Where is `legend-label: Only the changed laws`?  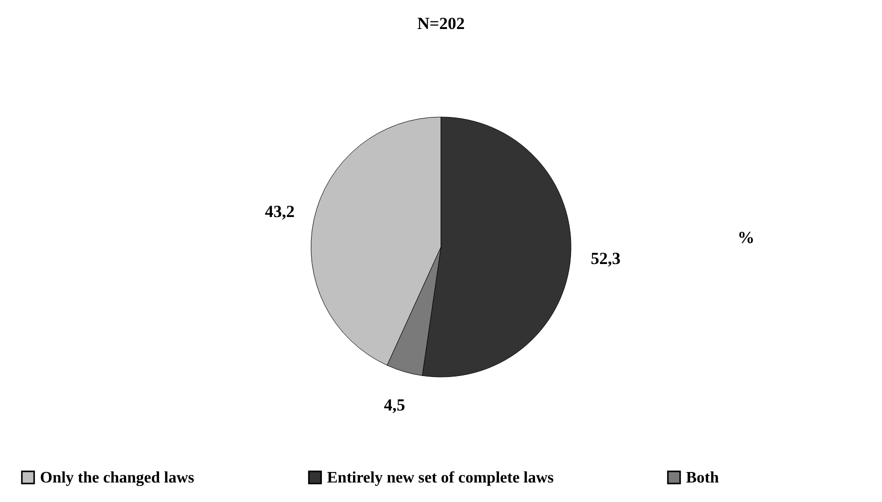 legend-label: Only the changed laws is located at coordinates (117, 477).